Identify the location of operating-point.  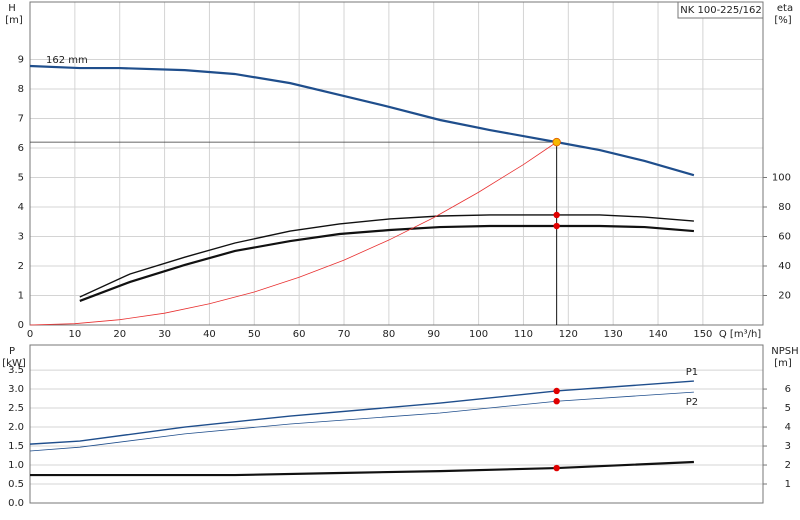
(556, 142).